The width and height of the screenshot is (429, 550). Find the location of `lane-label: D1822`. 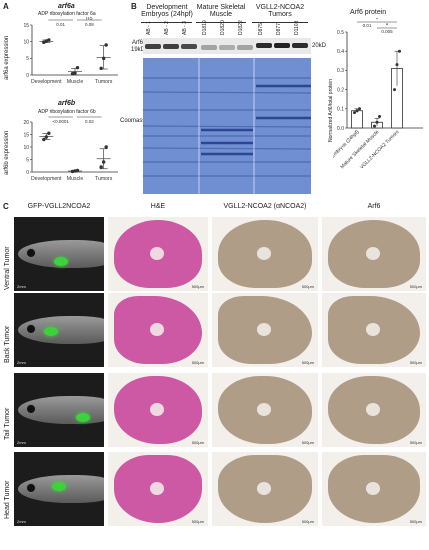

lane-label: D1822 is located at coordinates (241, 27).